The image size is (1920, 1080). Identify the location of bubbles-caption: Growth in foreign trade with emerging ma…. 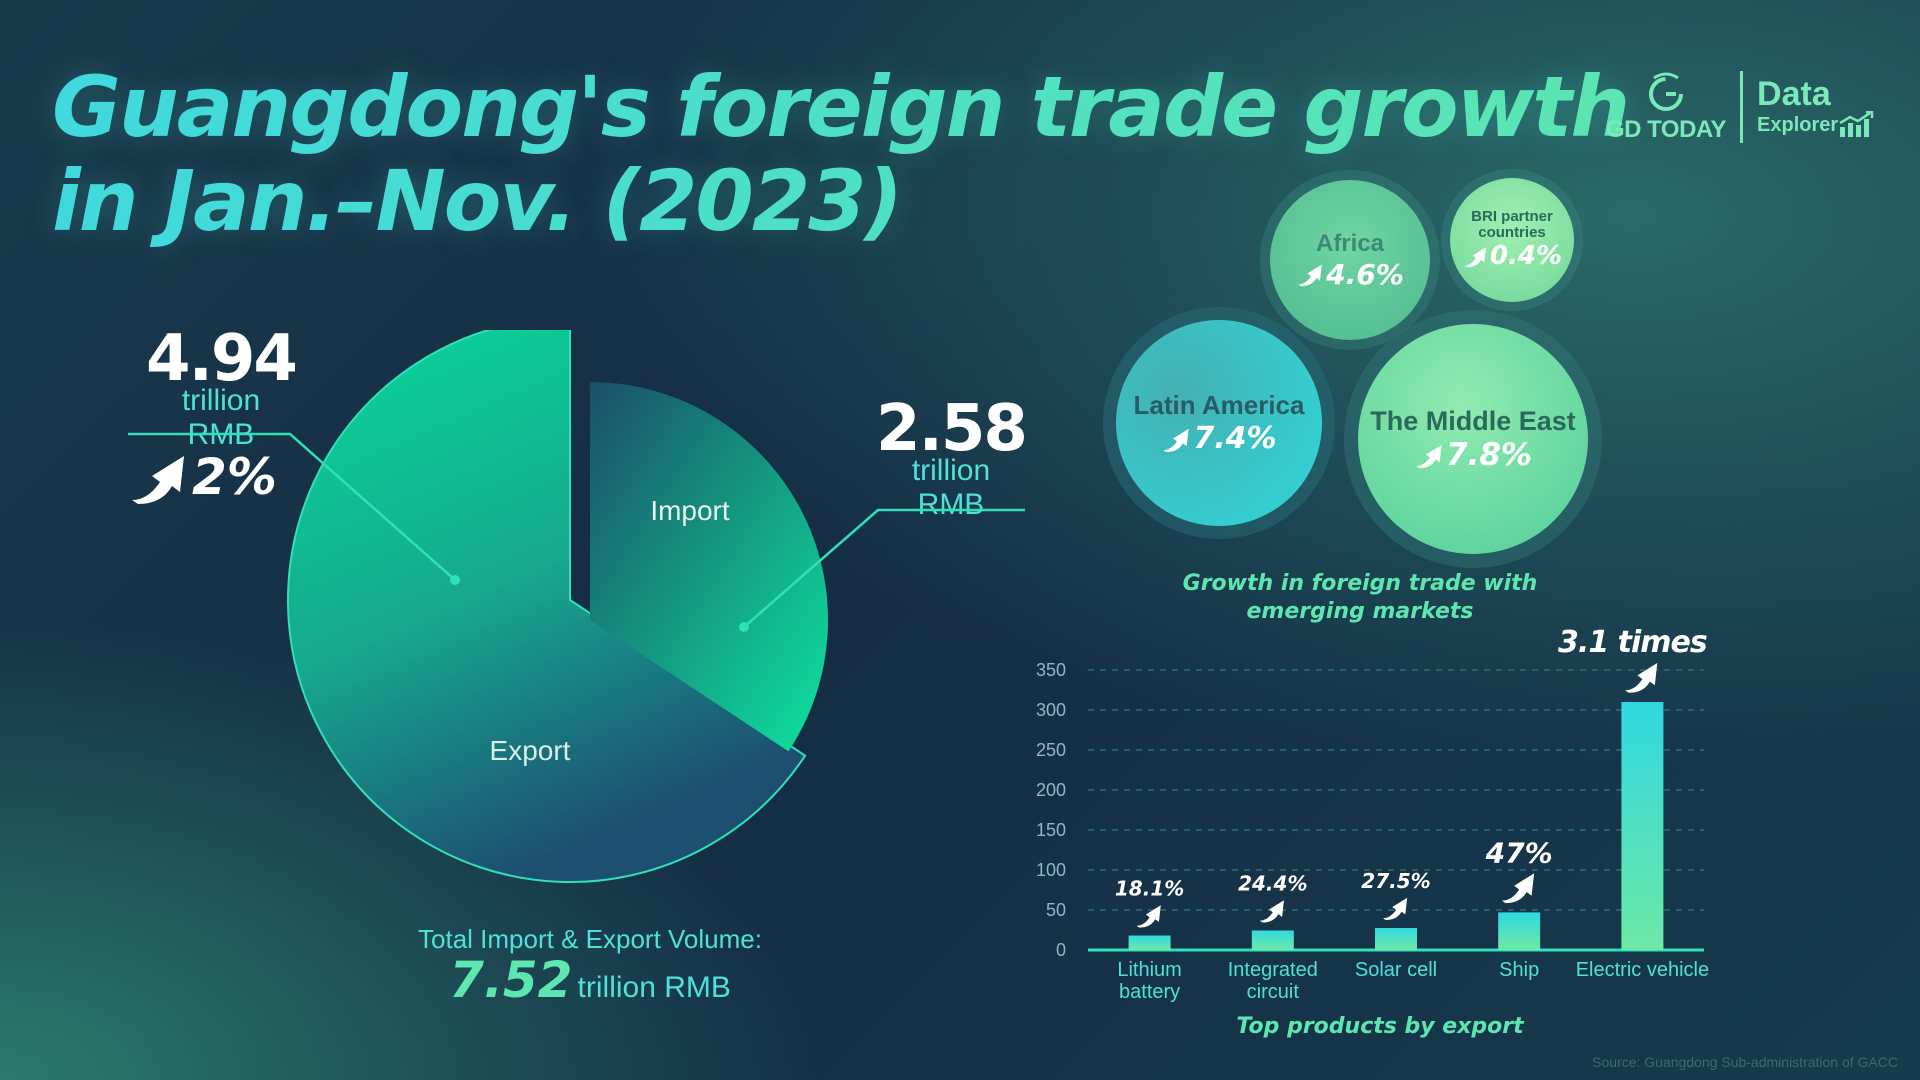
(1360, 598).